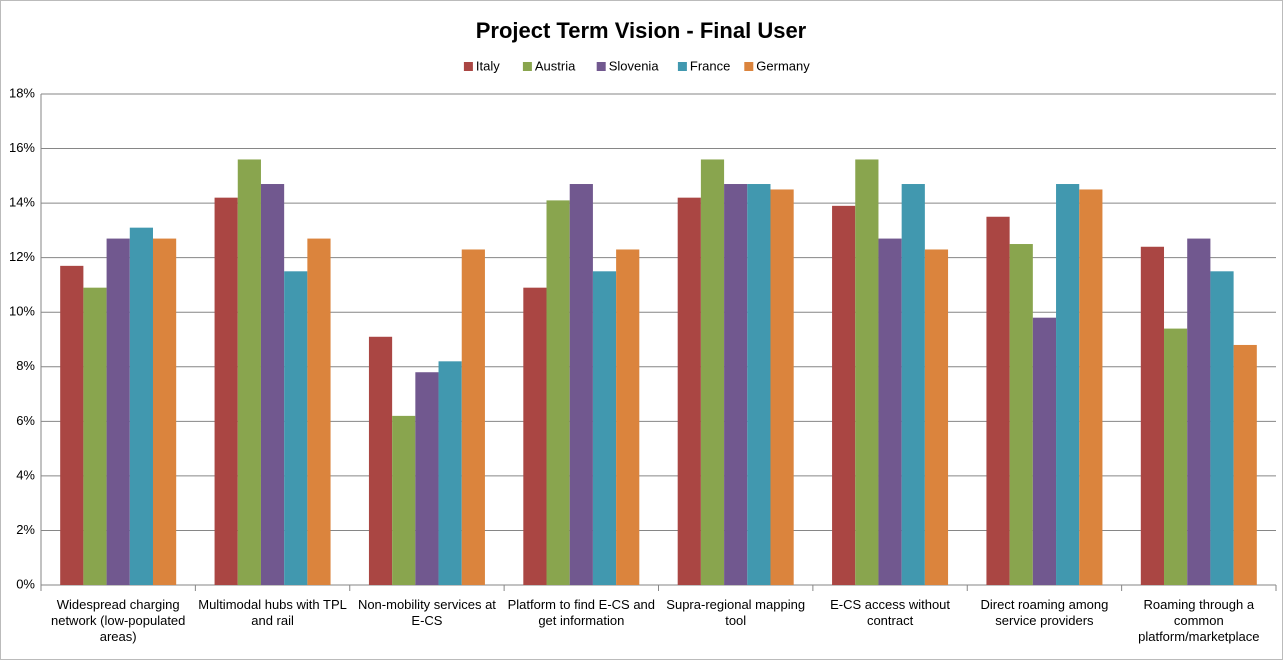 This screenshot has height=660, width=1283. I want to click on y-tick-label: 8%, so click(25, 365).